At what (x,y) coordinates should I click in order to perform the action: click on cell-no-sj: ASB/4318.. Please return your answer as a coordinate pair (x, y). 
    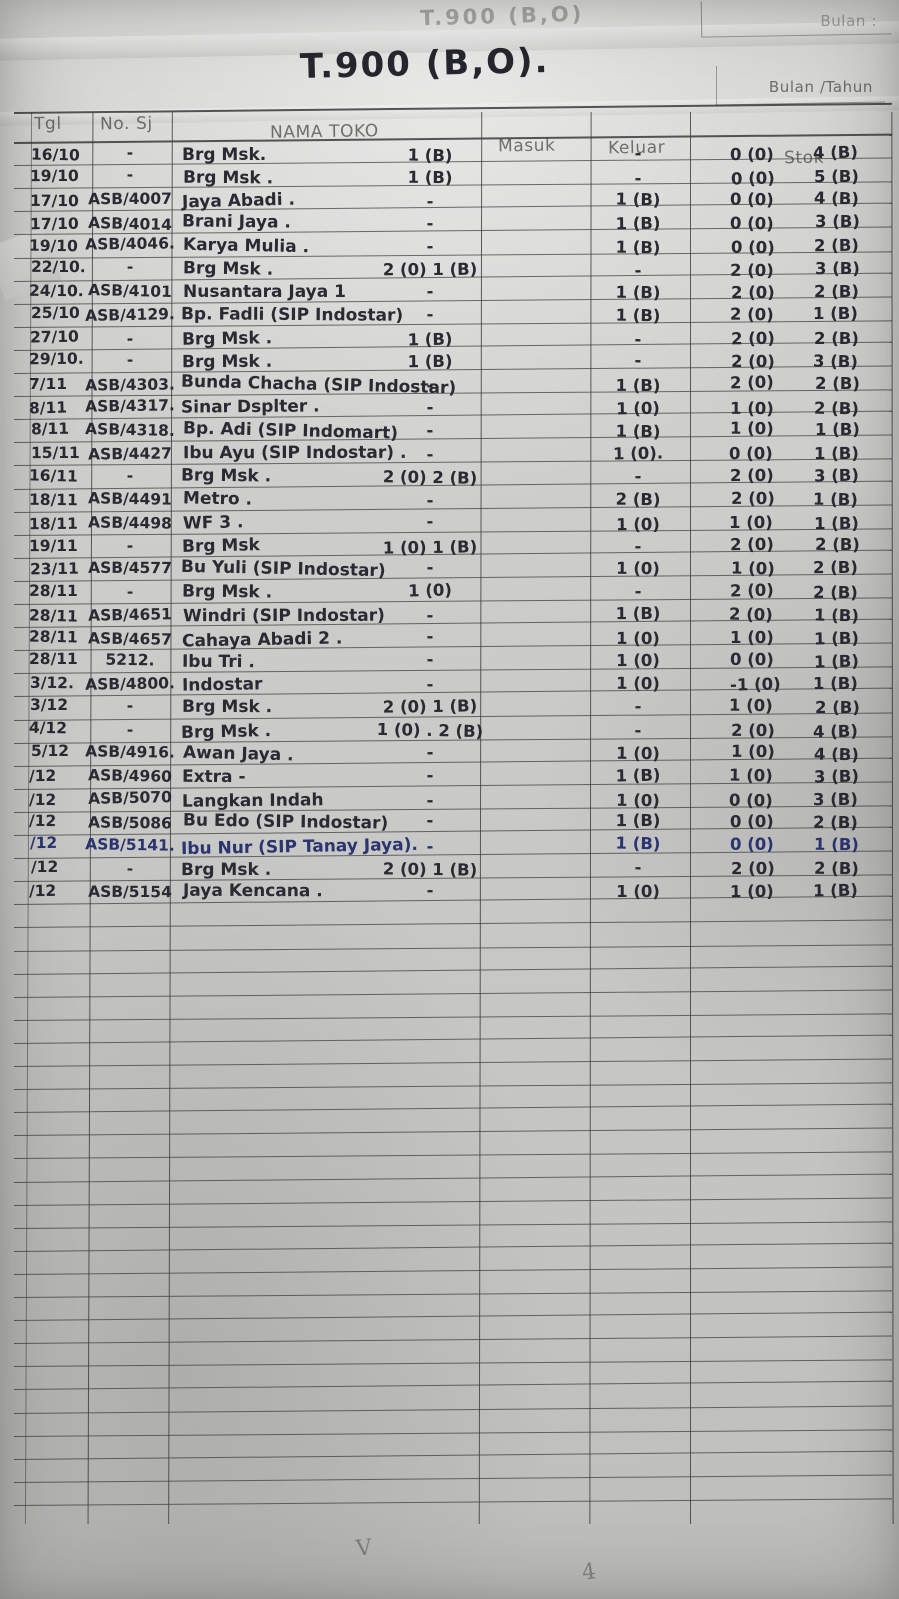
    Looking at the image, I should click on (130, 430).